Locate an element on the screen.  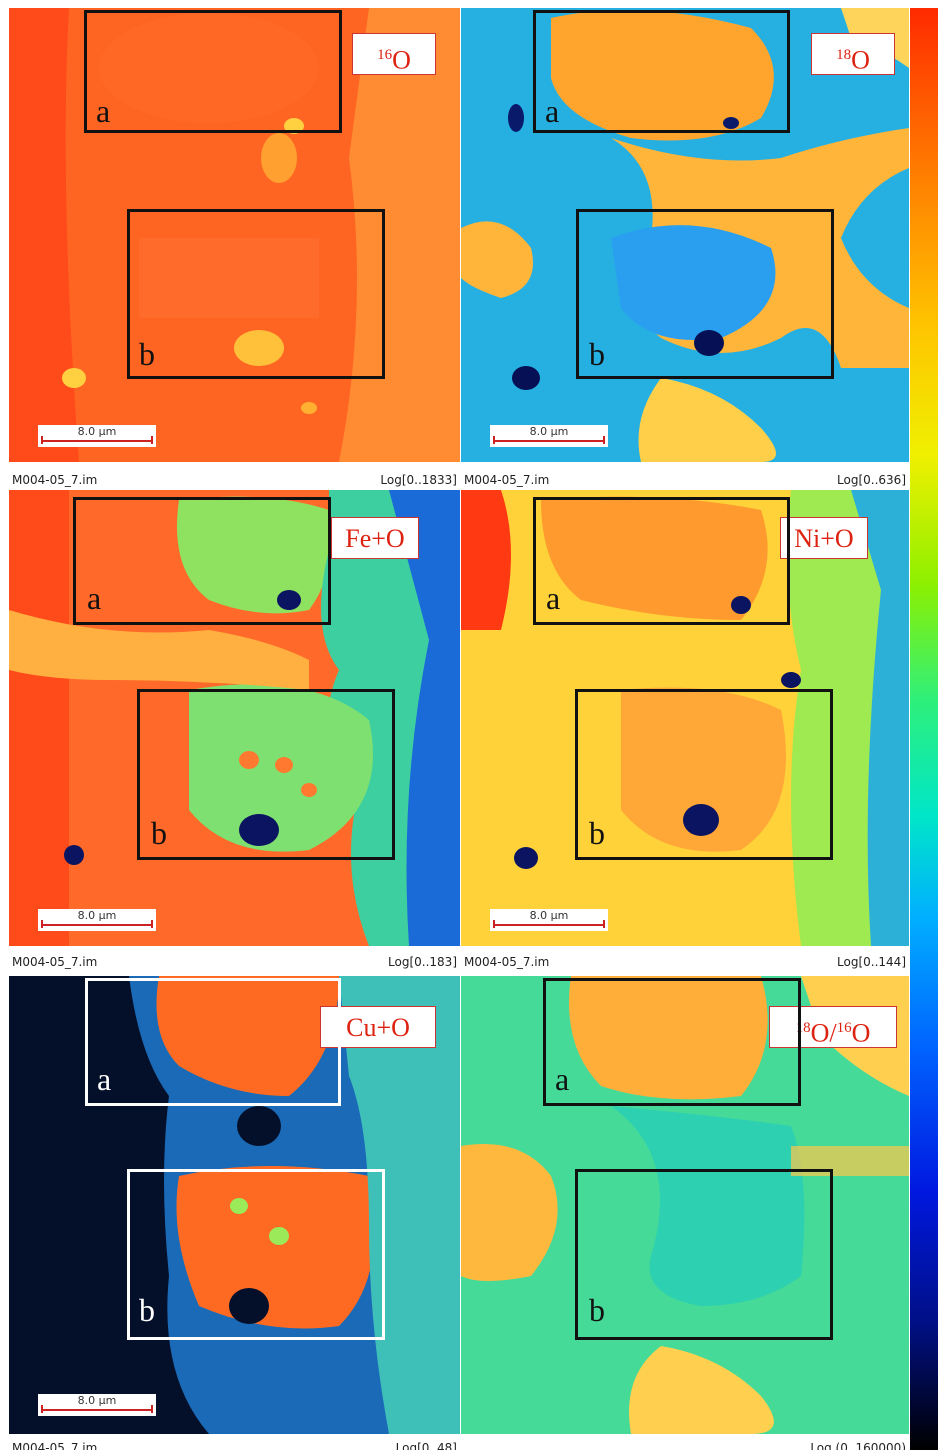
element-label: Ni+O is located at coordinates (824, 538).